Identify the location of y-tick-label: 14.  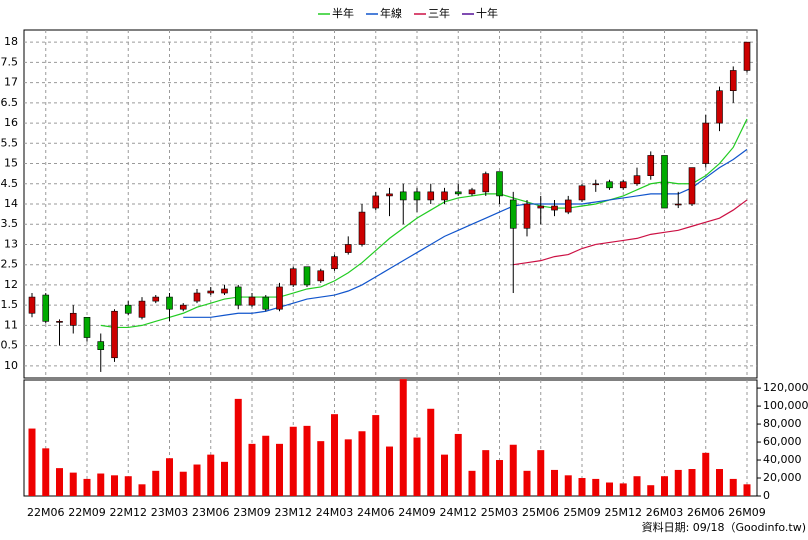
(11, 203).